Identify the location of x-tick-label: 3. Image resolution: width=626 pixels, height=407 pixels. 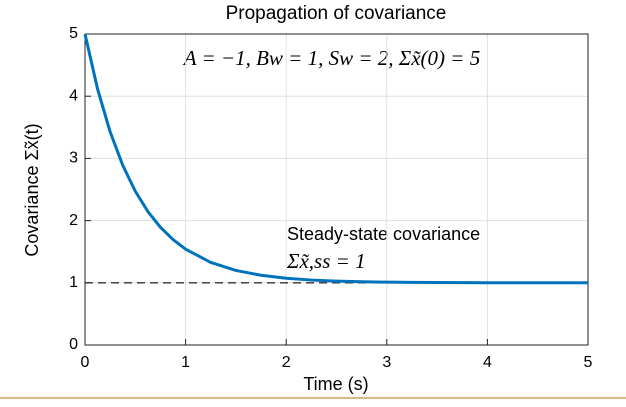
(386, 362).